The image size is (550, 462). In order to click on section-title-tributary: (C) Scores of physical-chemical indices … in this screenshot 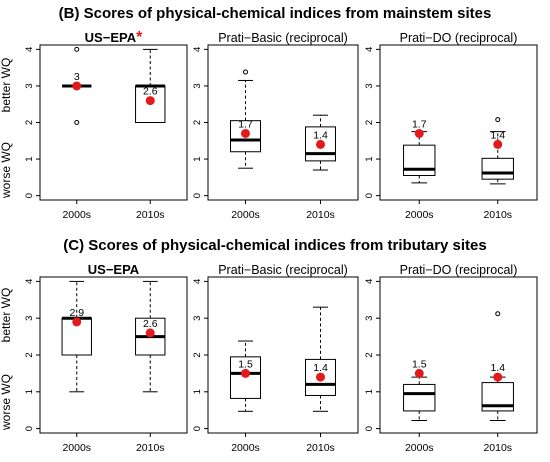, I will do `click(275, 245)`.